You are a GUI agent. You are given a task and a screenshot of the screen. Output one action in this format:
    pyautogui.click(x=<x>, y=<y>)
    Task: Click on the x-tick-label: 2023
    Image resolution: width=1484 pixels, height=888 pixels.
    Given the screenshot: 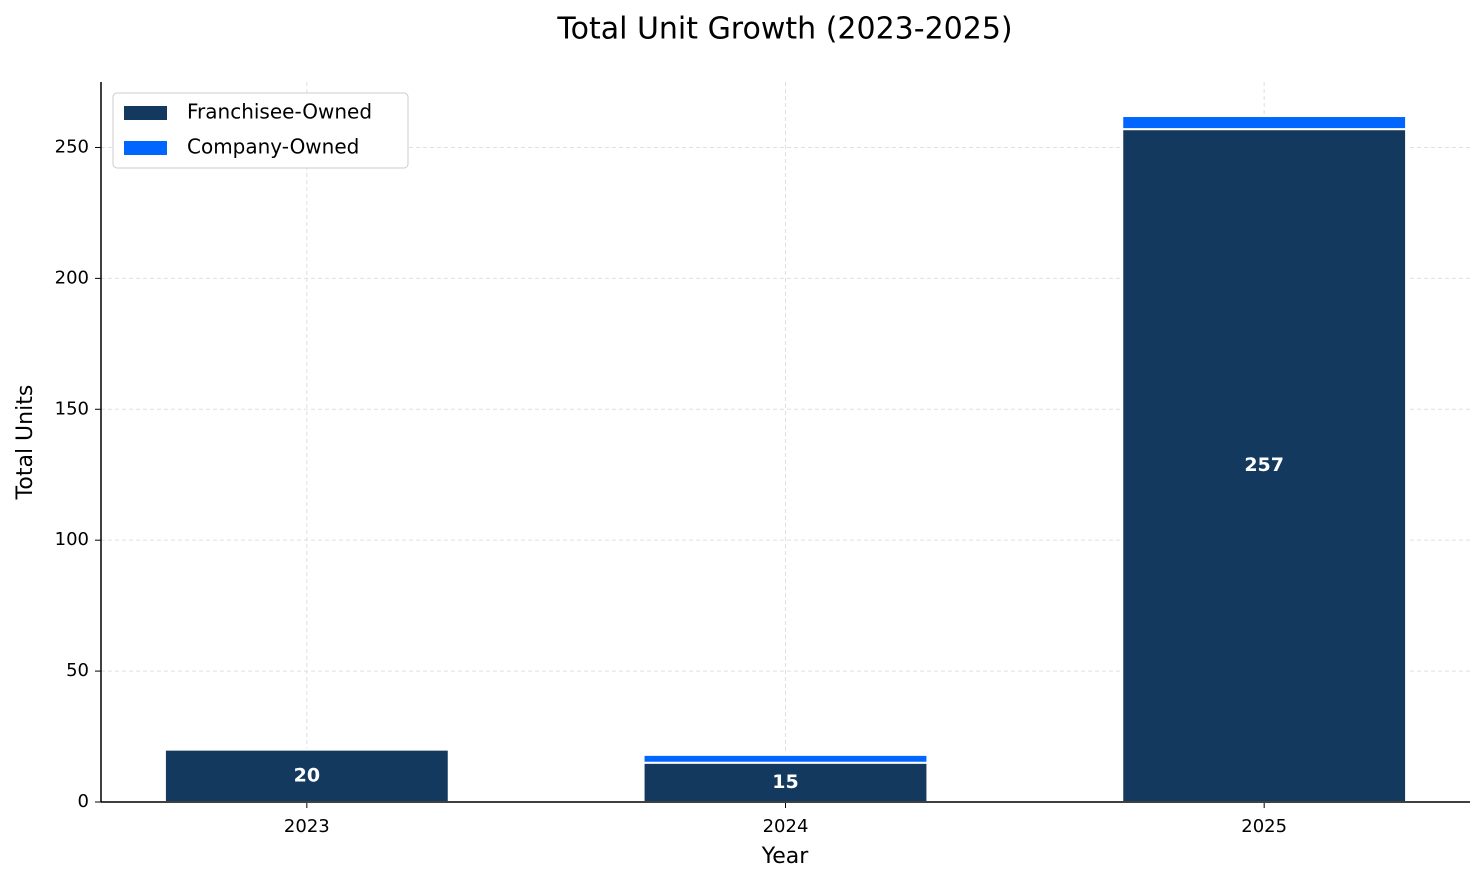 What is the action you would take?
    pyautogui.click(x=307, y=826)
    